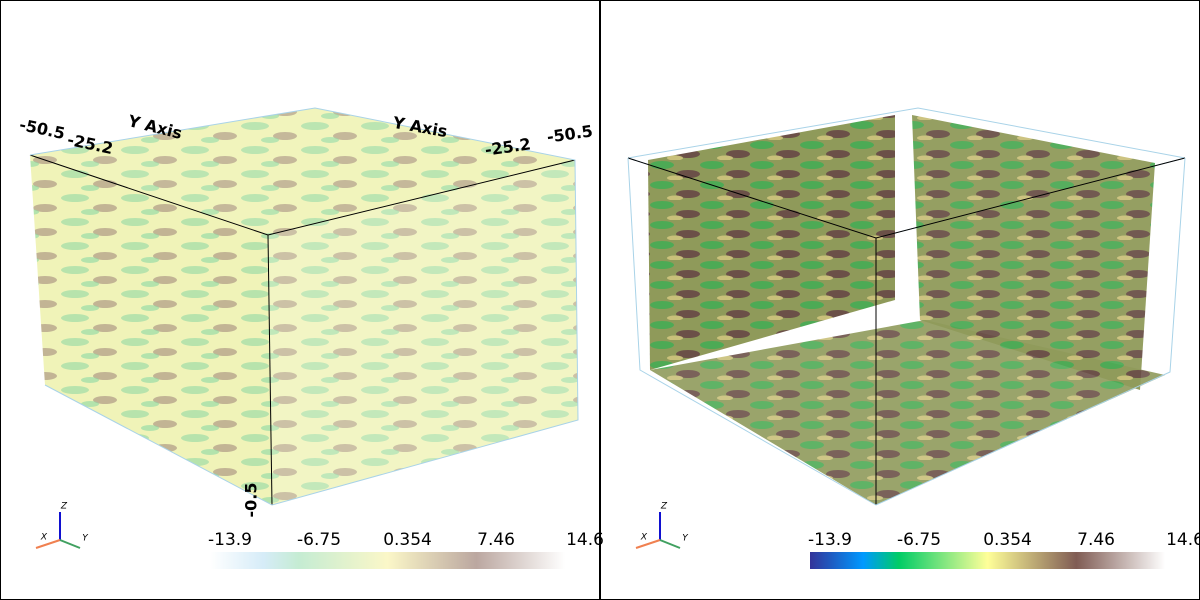 The image size is (1200, 600). I want to click on axis-tick-label: -0.5, so click(251, 500).